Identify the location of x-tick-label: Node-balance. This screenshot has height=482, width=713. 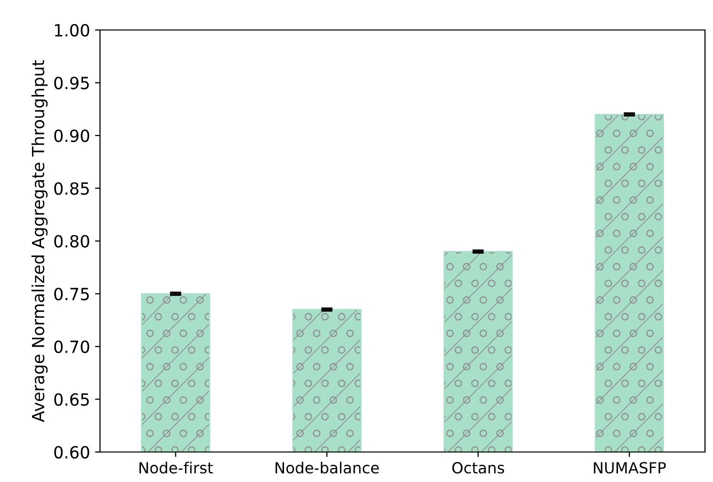
(327, 468).